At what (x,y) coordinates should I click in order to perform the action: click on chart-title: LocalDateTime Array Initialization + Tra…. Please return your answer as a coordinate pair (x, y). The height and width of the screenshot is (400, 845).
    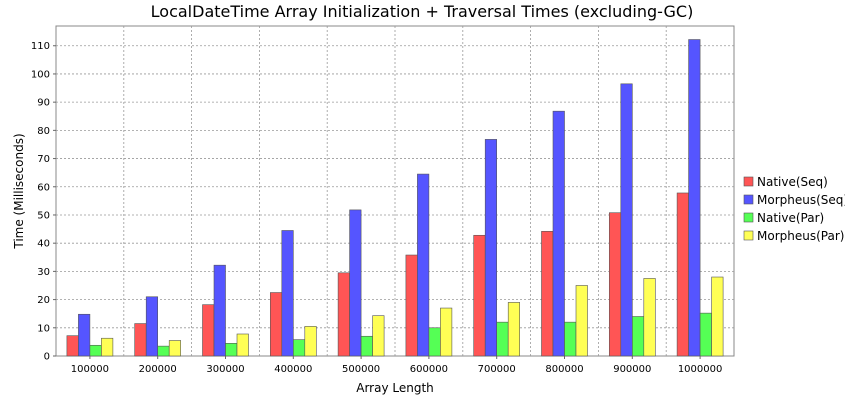
    Looking at the image, I should click on (422, 11).